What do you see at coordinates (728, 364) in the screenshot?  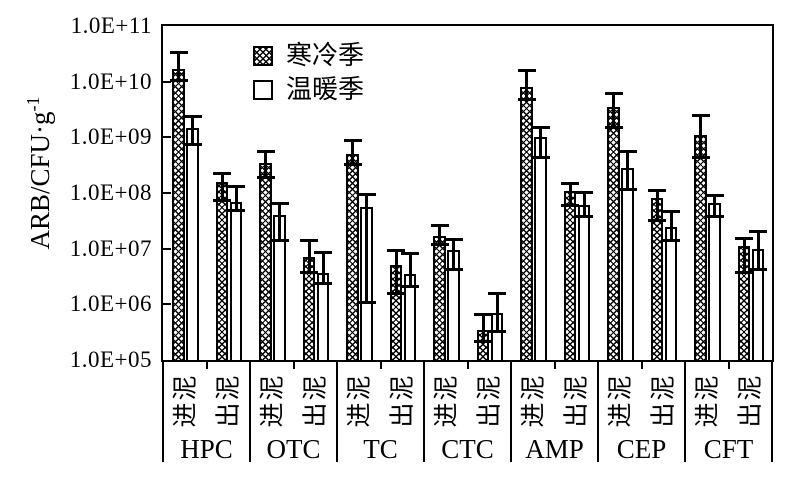 I see `pair-tick-mark-CFT` at bounding box center [728, 364].